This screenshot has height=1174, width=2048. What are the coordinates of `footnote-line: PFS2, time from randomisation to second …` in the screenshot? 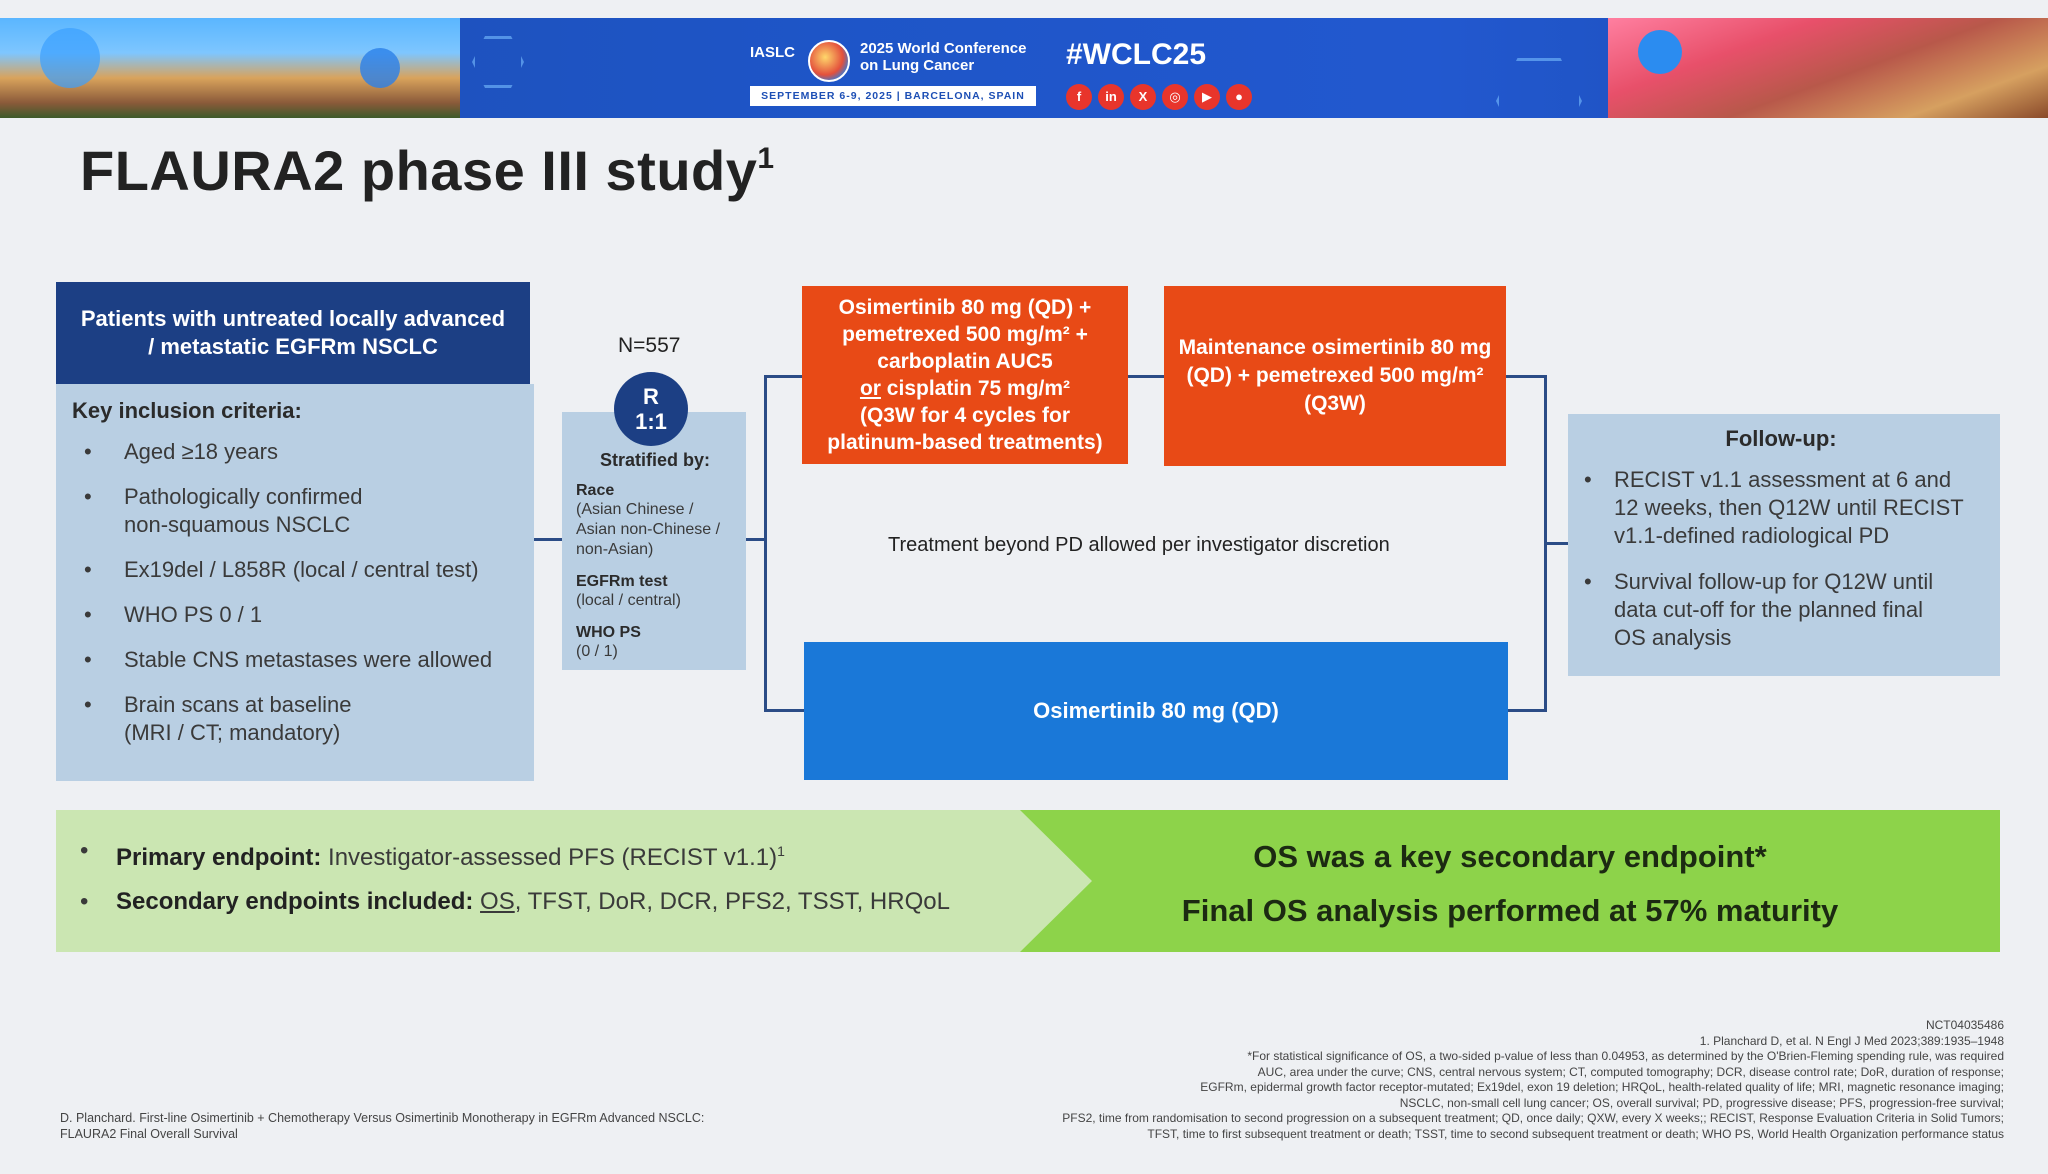 It's located at (1533, 1118).